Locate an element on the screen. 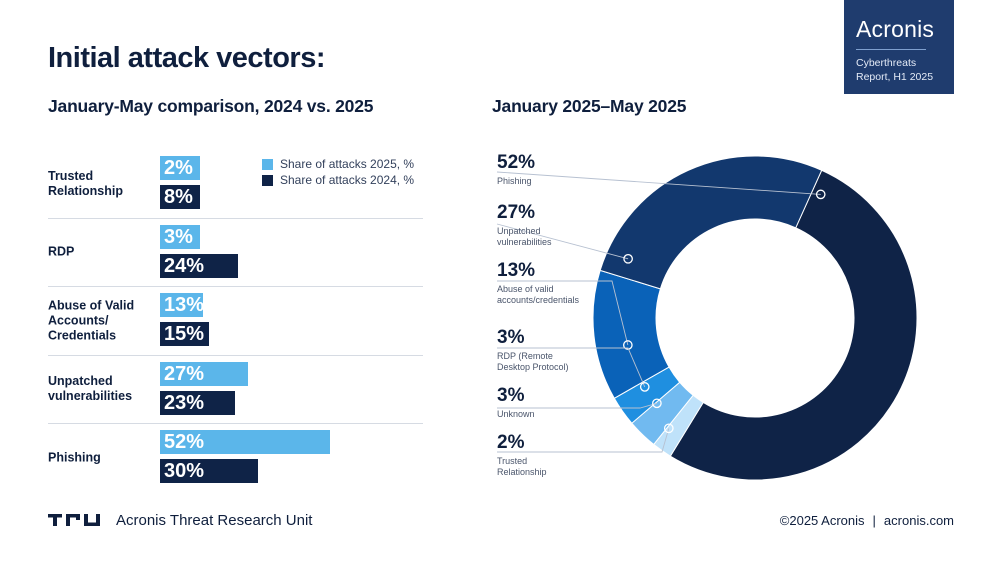 The width and height of the screenshot is (1000, 562). legend-item-2025: Share of attacks 2025, % is located at coordinates (338, 164).